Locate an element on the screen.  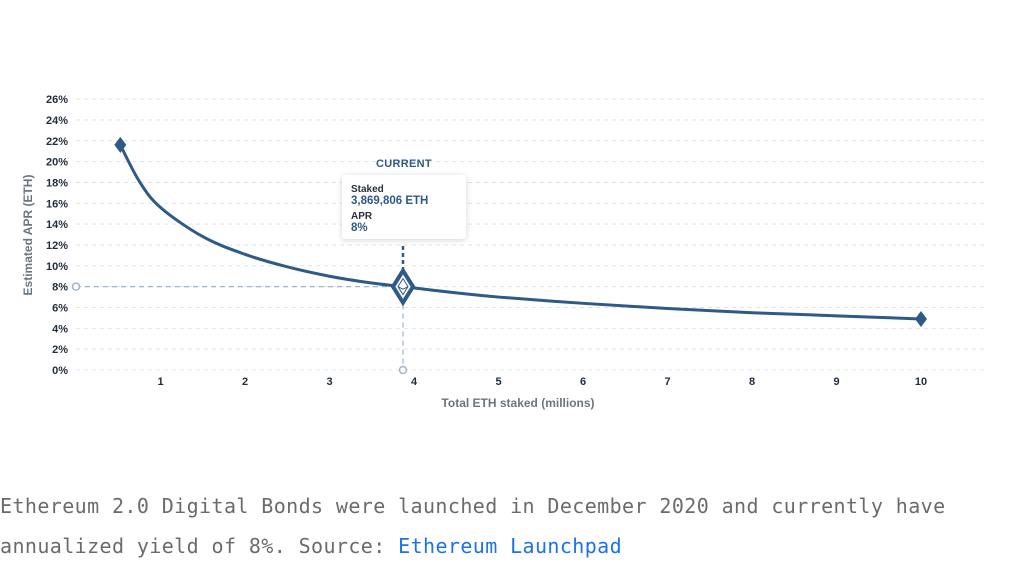
y-tick-label-3: 6% is located at coordinates (60, 308).